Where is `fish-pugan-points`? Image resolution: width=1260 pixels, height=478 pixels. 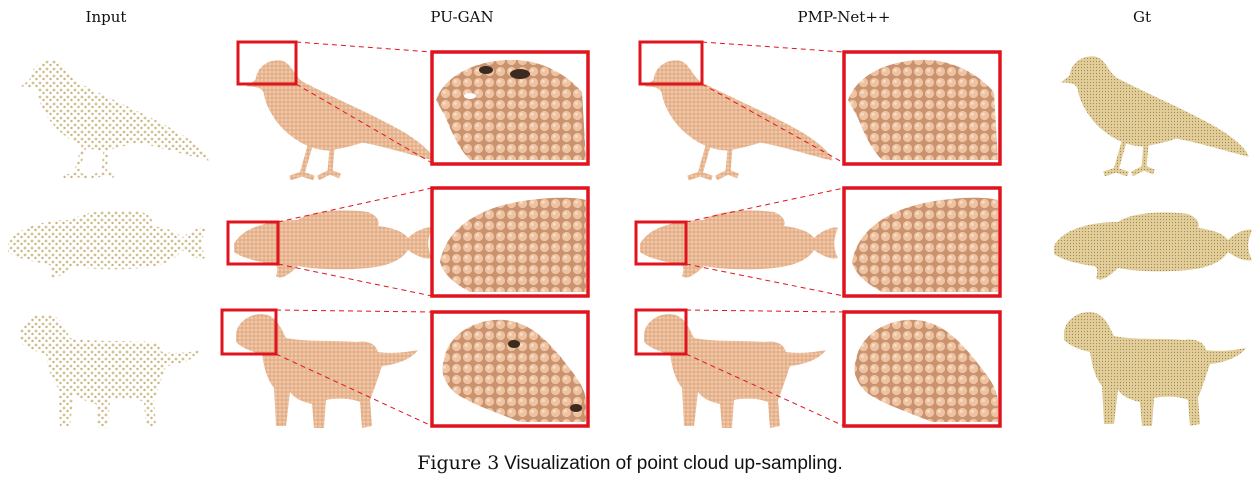
fish-pugan-points is located at coordinates (333, 244).